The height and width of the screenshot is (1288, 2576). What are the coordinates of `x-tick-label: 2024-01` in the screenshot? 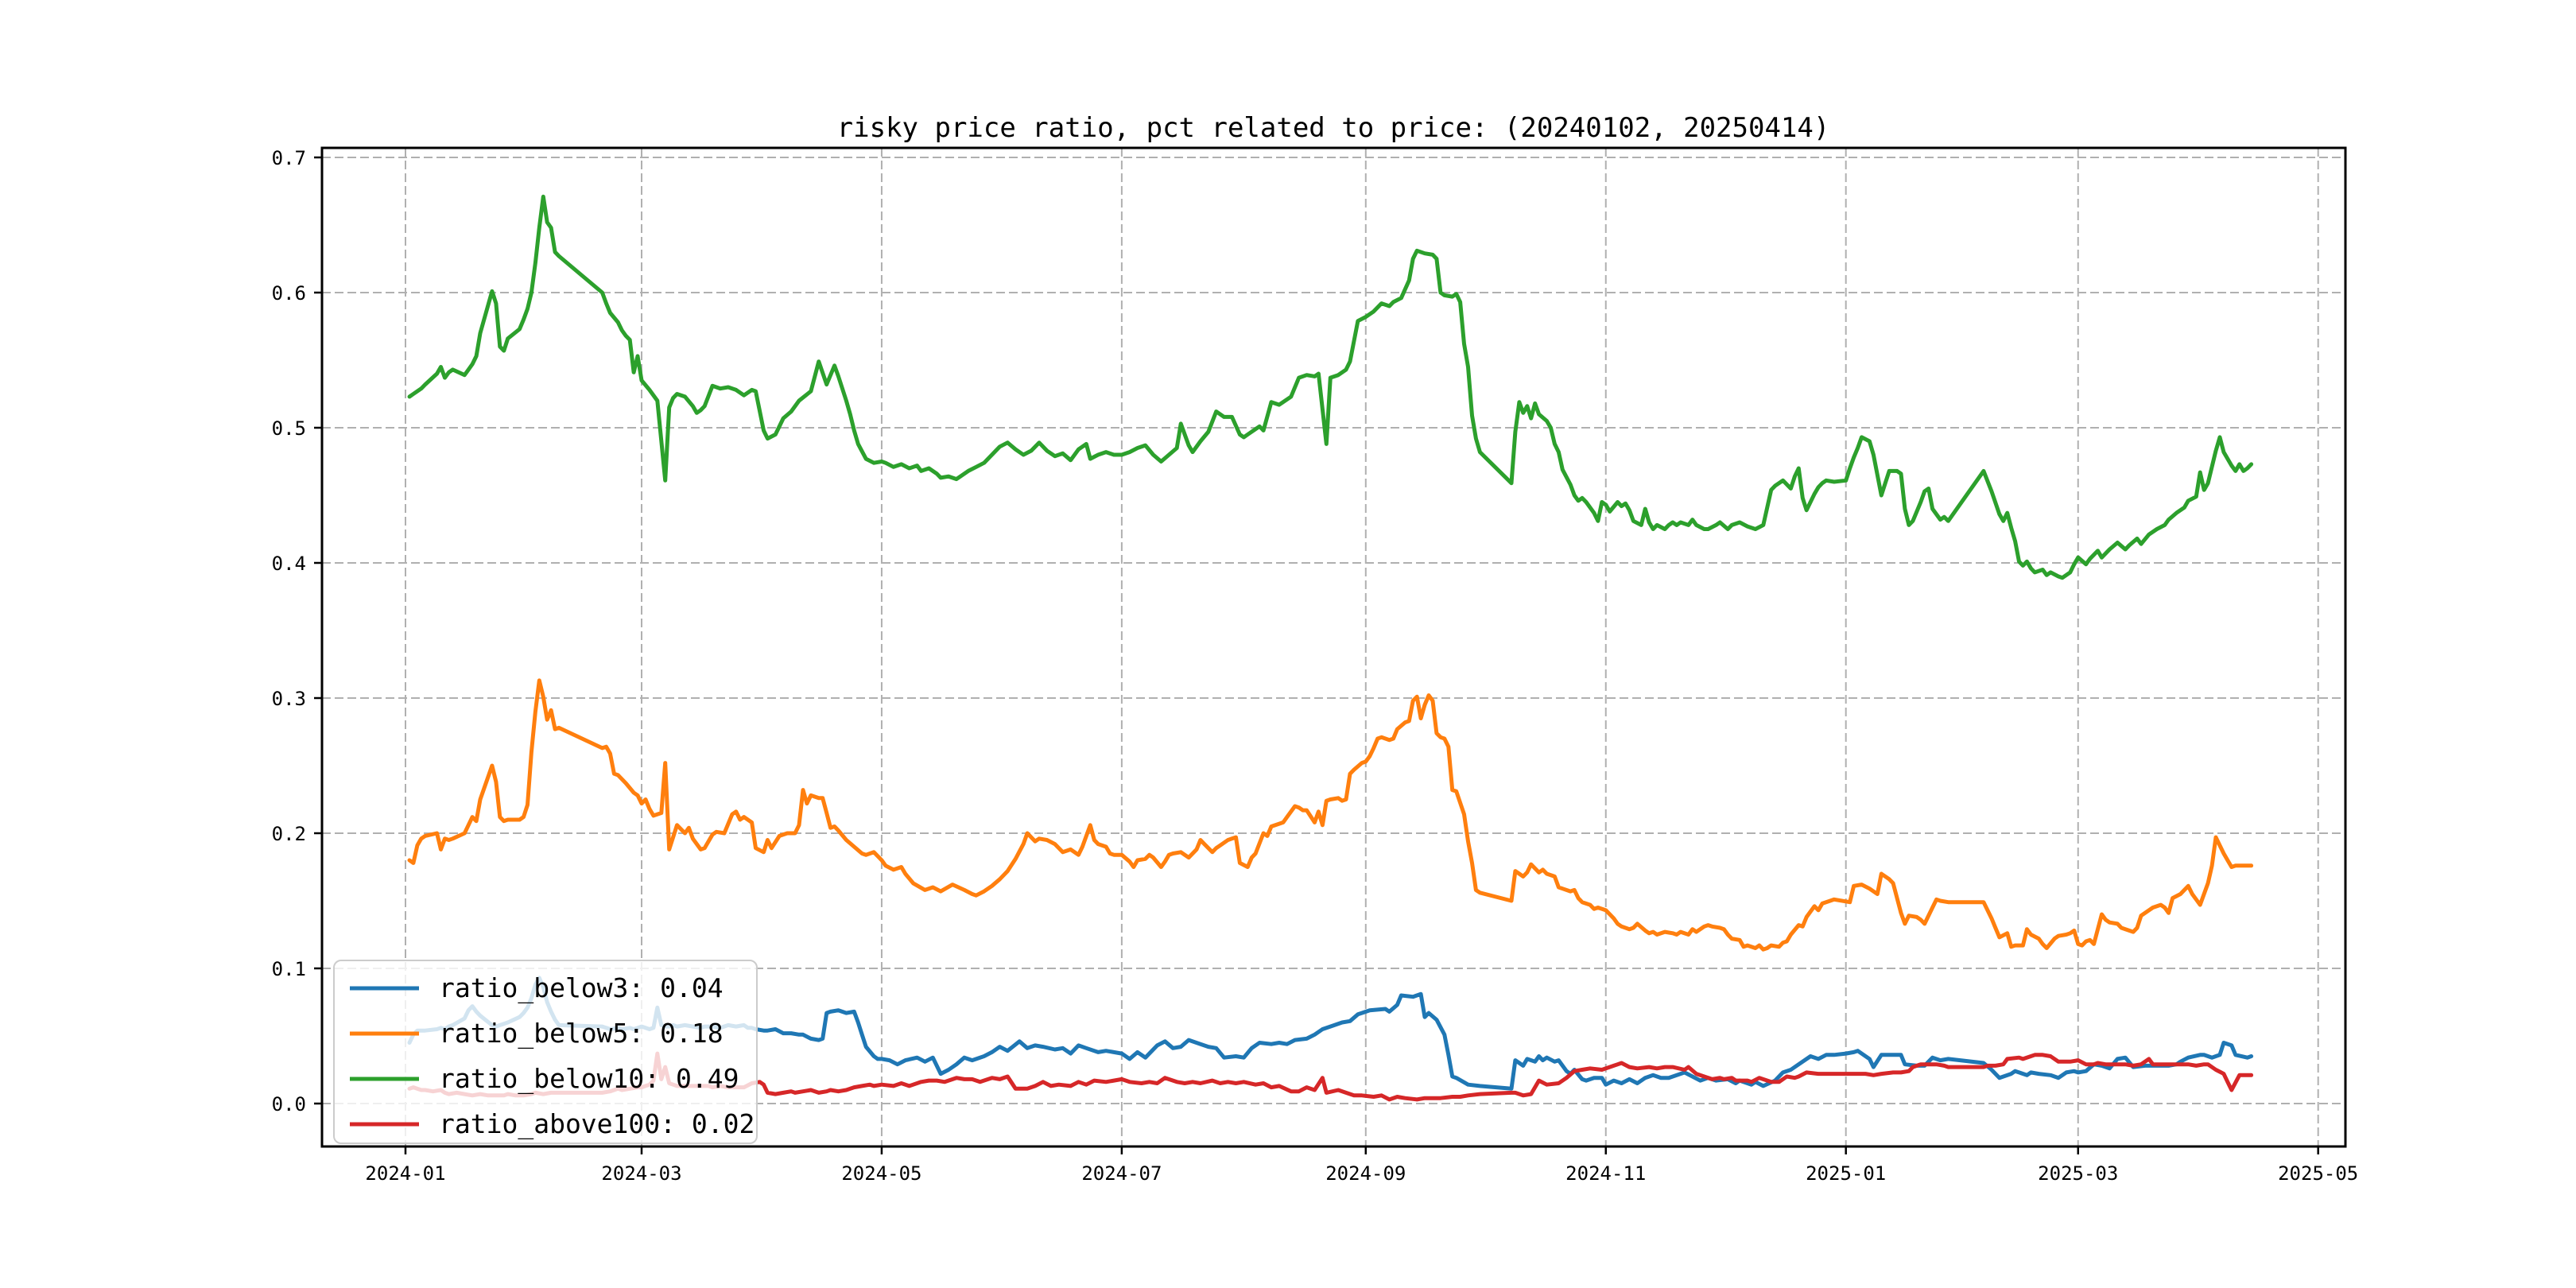 It's located at (405, 1173).